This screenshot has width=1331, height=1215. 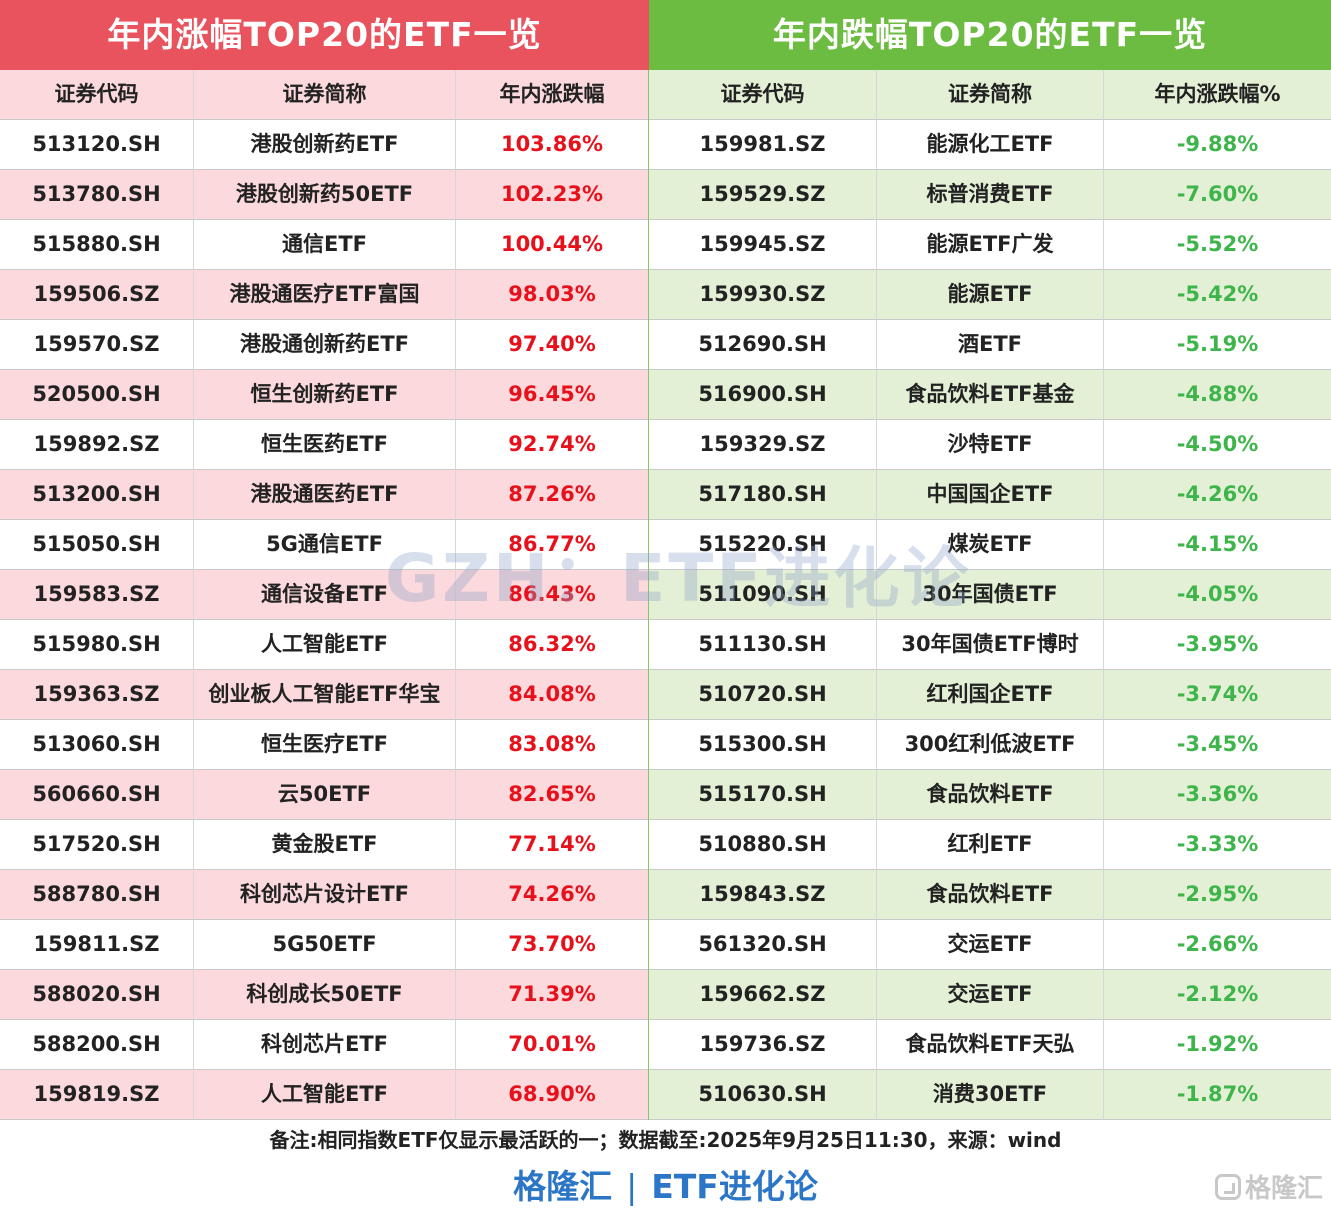 What do you see at coordinates (990, 195) in the screenshot?
I see `cell-name: 标普消费ETF` at bounding box center [990, 195].